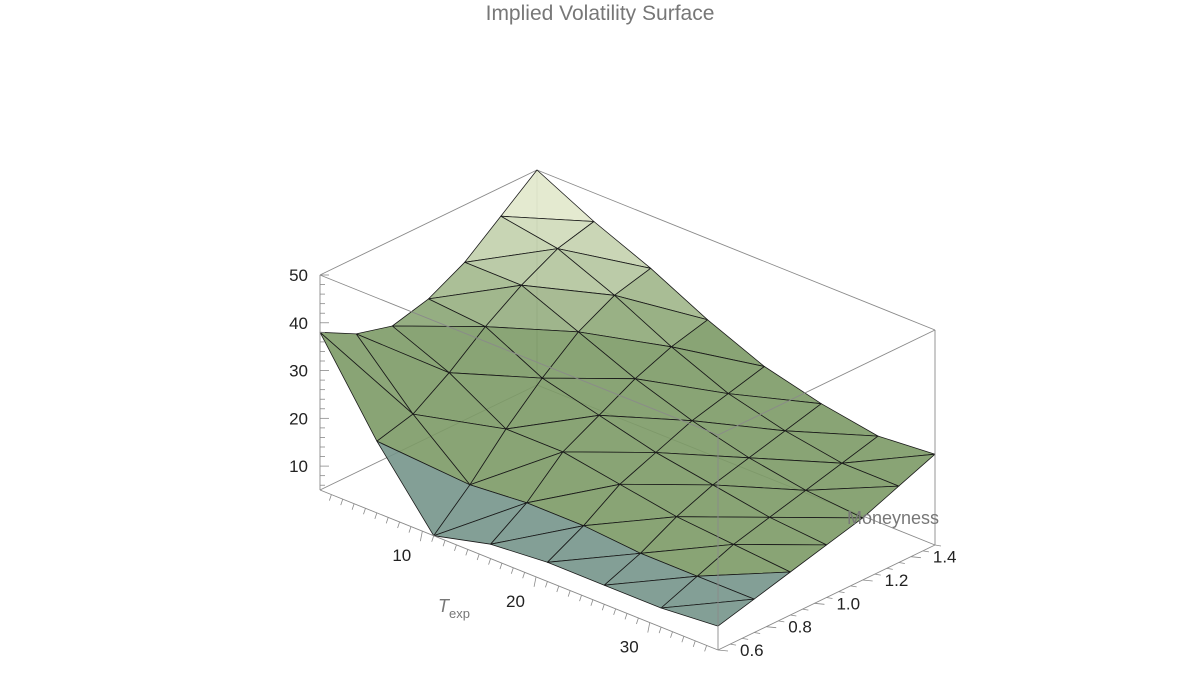 This screenshot has height=700, width=1200. What do you see at coordinates (401, 555) in the screenshot?
I see `x-tick-label: 10` at bounding box center [401, 555].